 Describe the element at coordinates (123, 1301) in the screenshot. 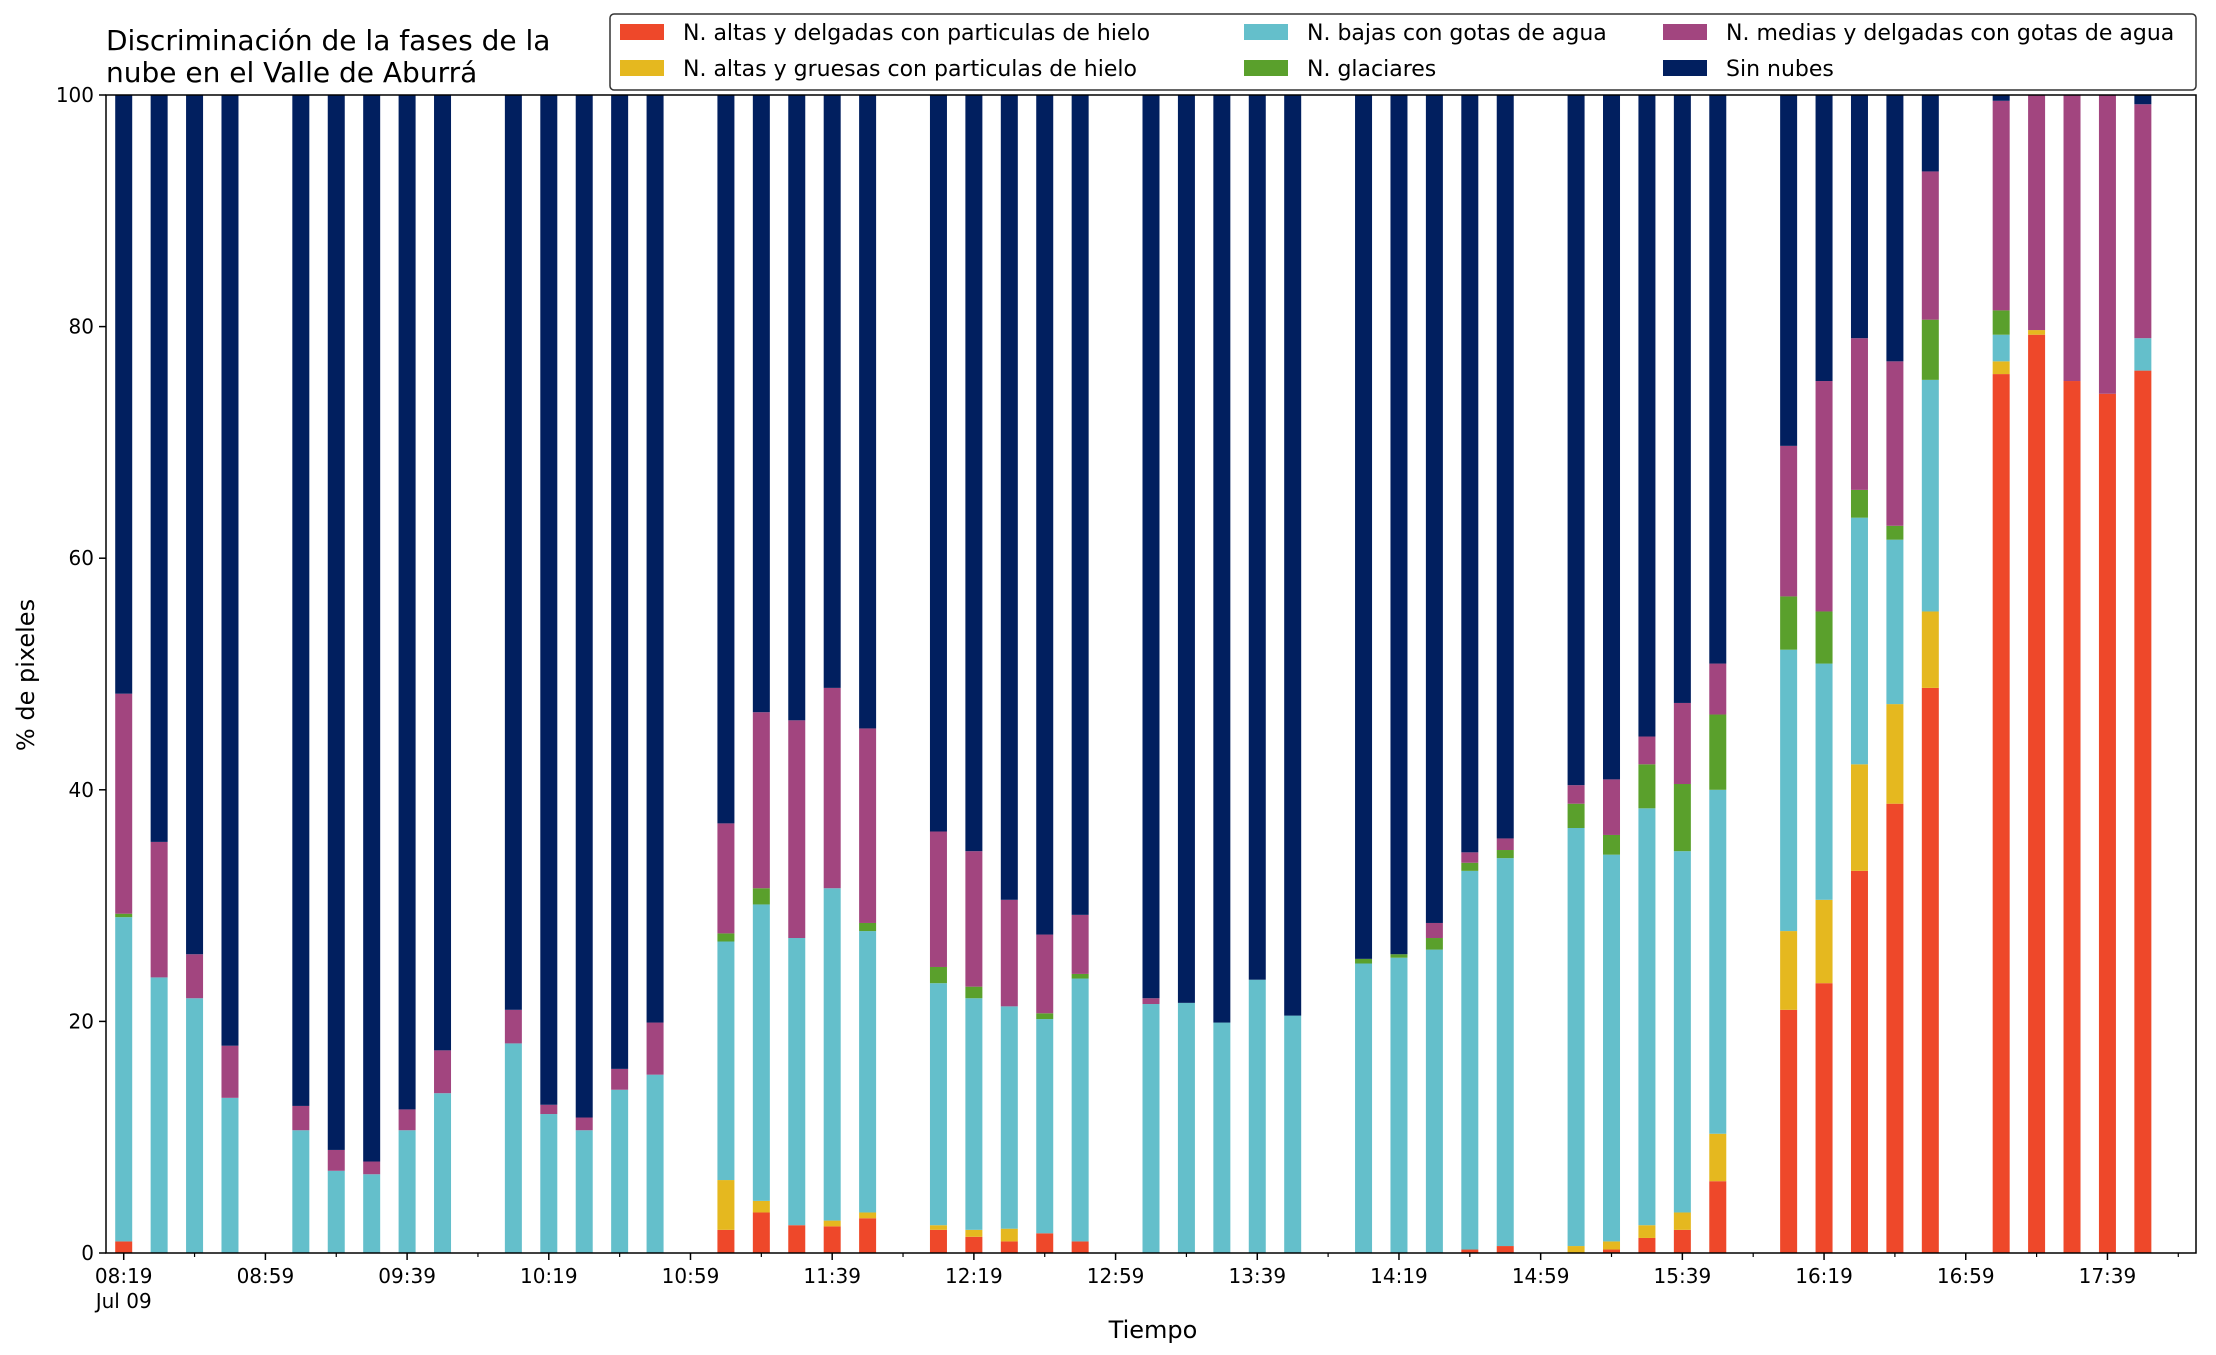

I see `x-date-label: Jul 09` at that location.